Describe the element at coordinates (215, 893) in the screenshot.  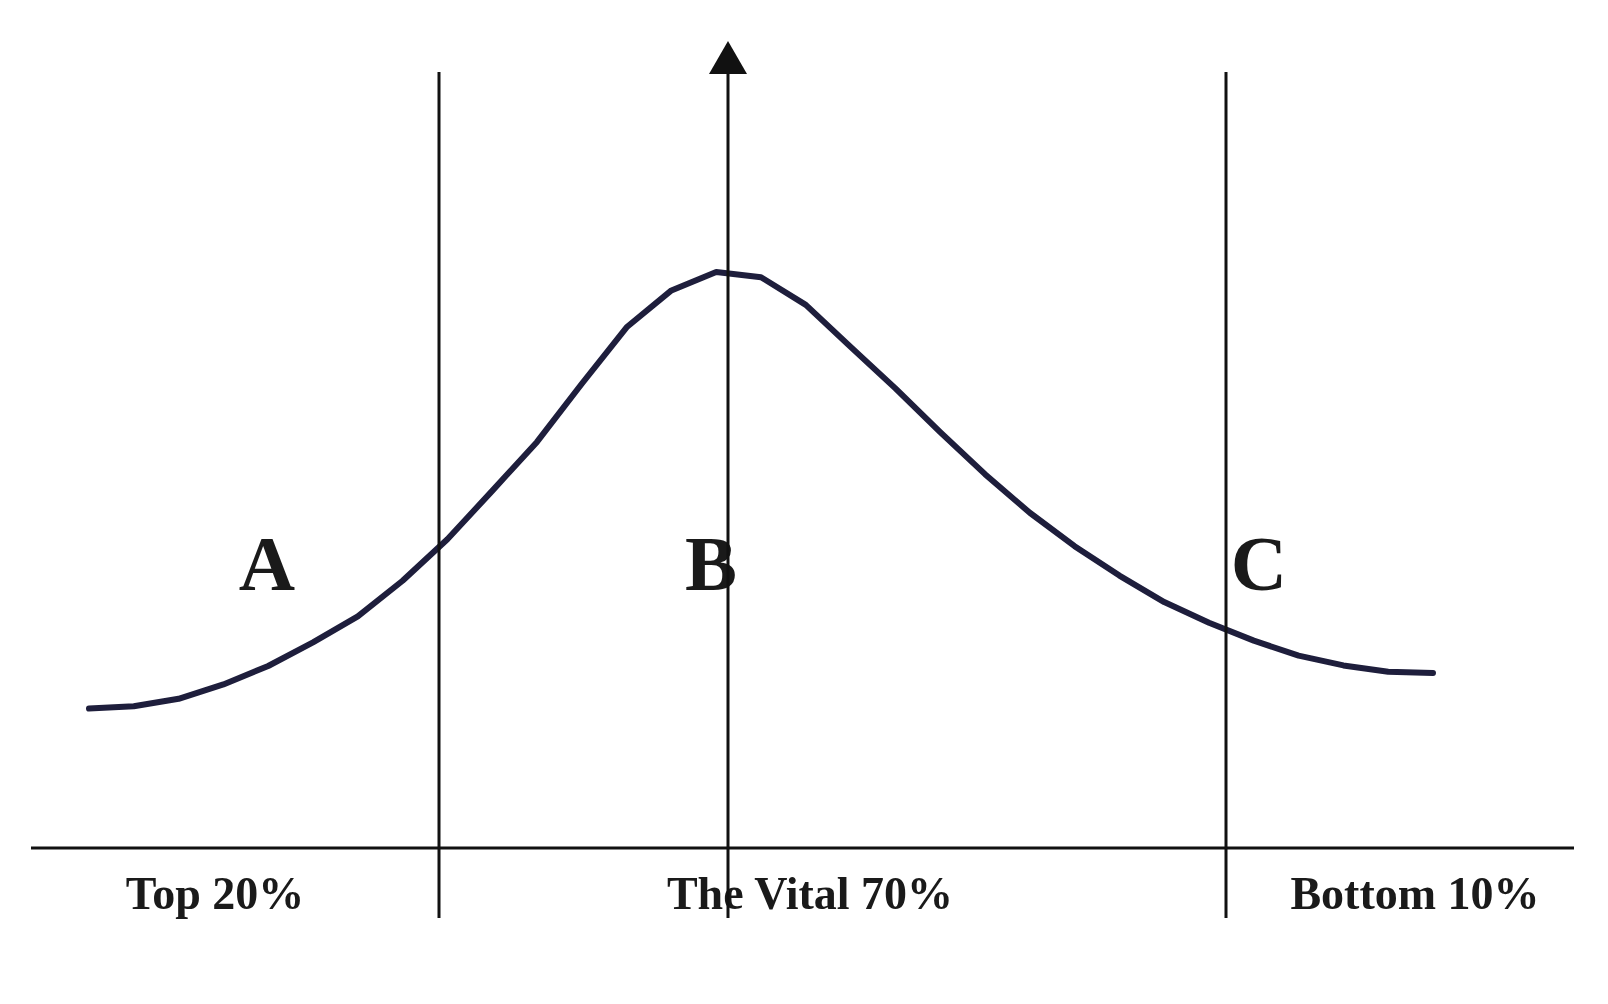
I see `text: Top 20%` at that location.